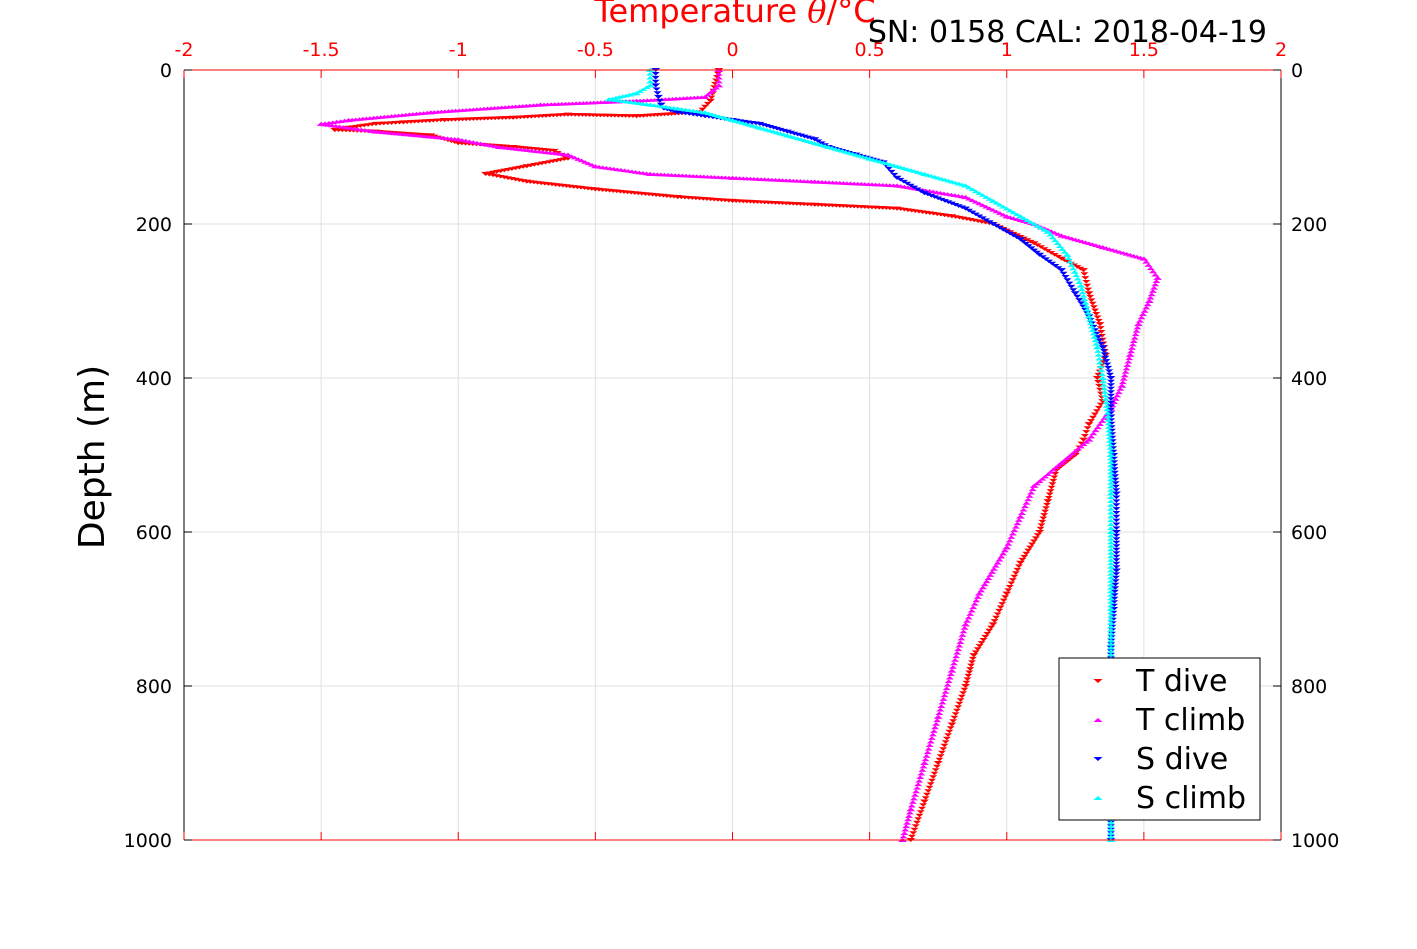 This screenshot has width=1417, height=949. What do you see at coordinates (1067, 32) in the screenshot?
I see `chart-subtitle: SN: 0158 CAL: 2018-04-19` at bounding box center [1067, 32].